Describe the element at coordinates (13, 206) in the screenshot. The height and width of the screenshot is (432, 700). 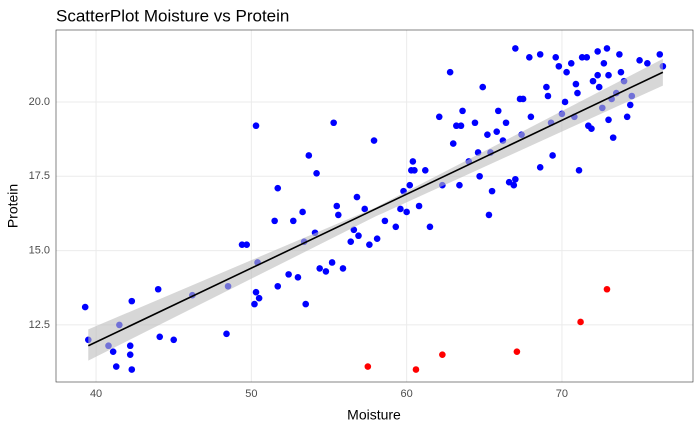
I see `y-axis-label: Protein` at that location.